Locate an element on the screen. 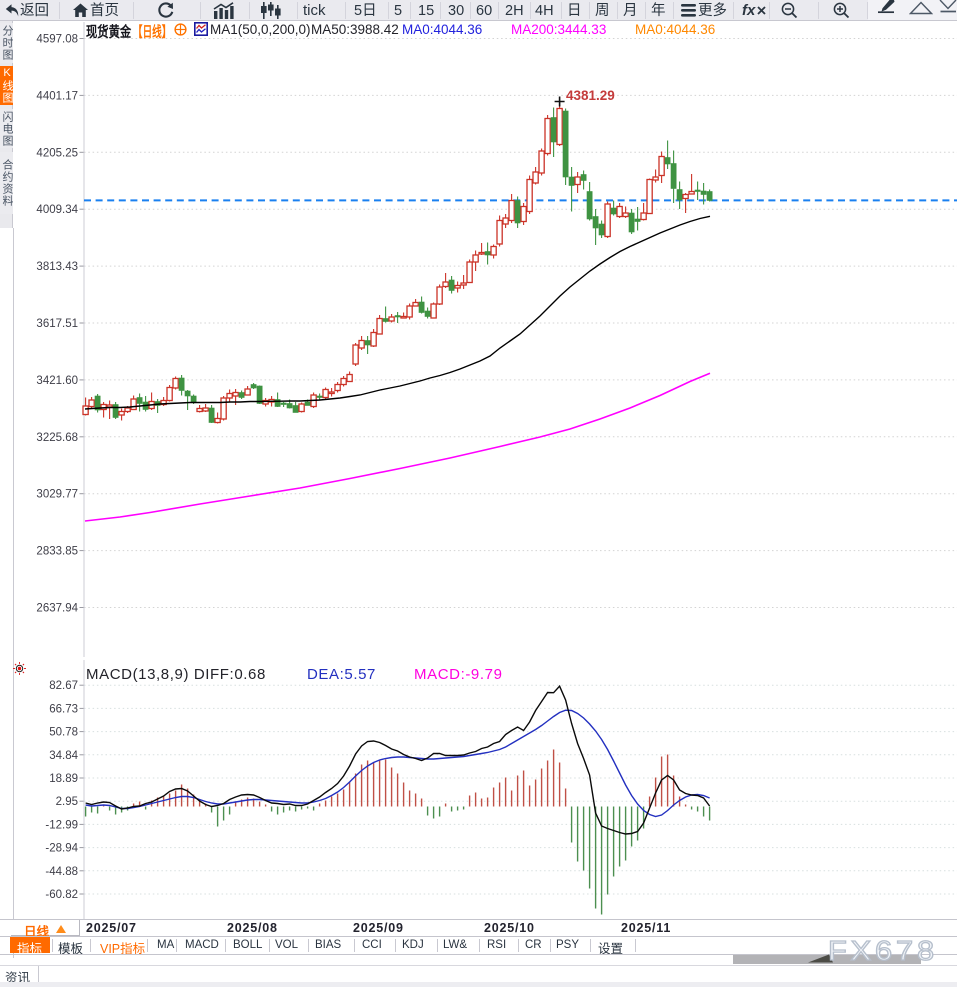  svg-text: -12.99 is located at coordinates (61, 825).